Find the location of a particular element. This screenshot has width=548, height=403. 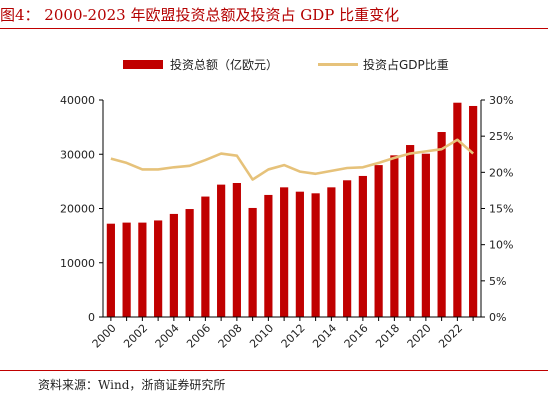

line-series is located at coordinates (292, 159).